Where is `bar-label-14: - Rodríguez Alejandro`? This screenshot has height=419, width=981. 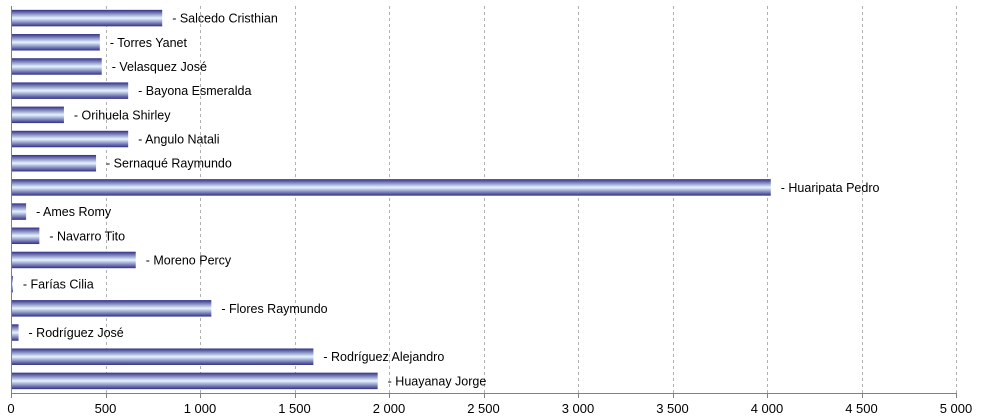
bar-label-14: - Rodríguez Alejandro is located at coordinates (383, 357).